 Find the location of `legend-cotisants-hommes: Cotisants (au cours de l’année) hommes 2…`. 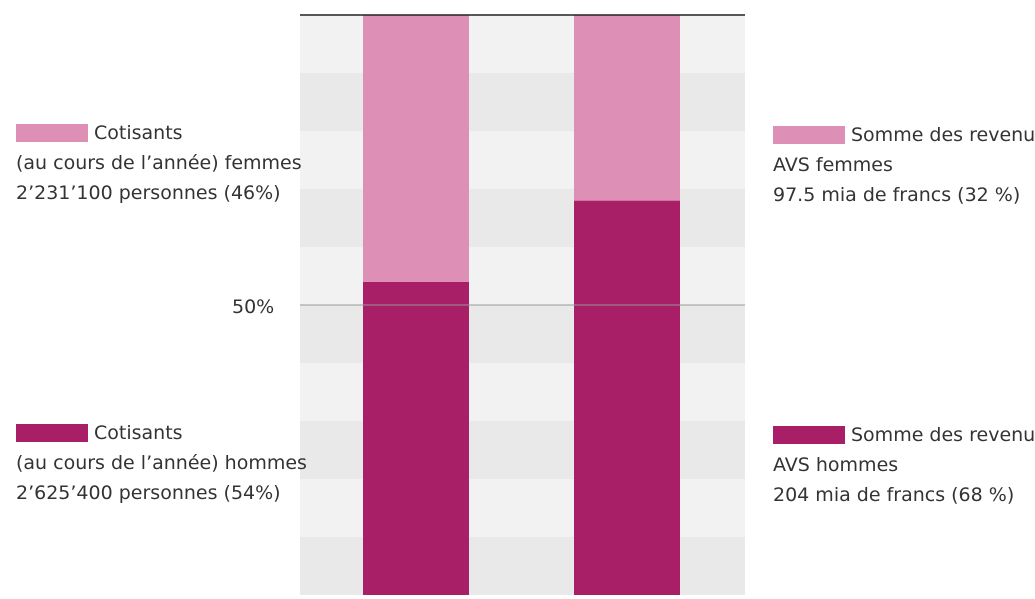

legend-cotisants-hommes: Cotisants (au cours de l’année) hommes 2… is located at coordinates (161, 463).